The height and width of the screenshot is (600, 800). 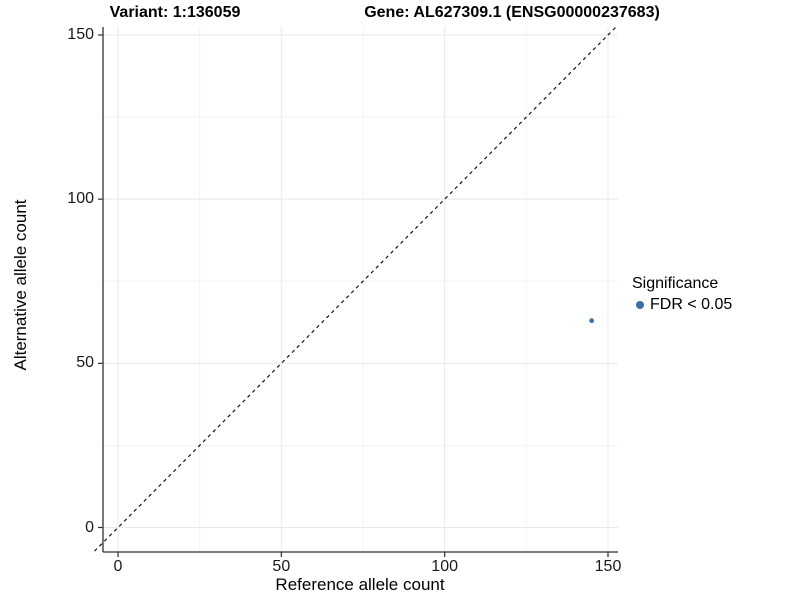 I want to click on x-tick-label: 150, so click(x=608, y=566).